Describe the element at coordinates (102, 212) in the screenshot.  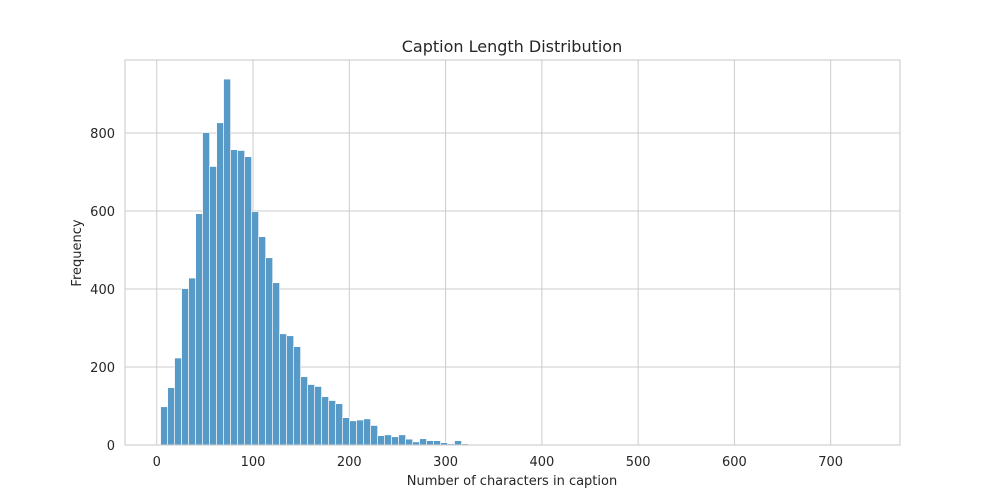
I see `y-tick-label: 600` at that location.